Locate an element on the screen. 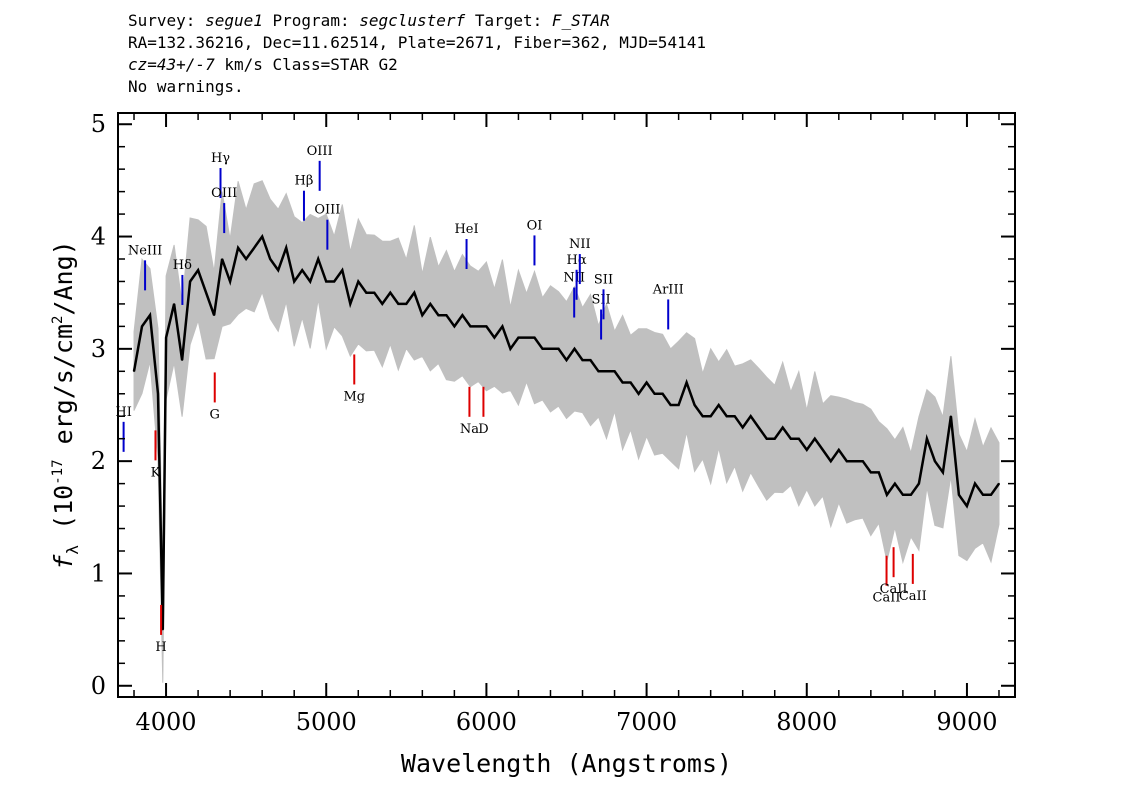 This screenshot has height=810, width=1134. absorption-line-label: H is located at coordinates (160, 647).